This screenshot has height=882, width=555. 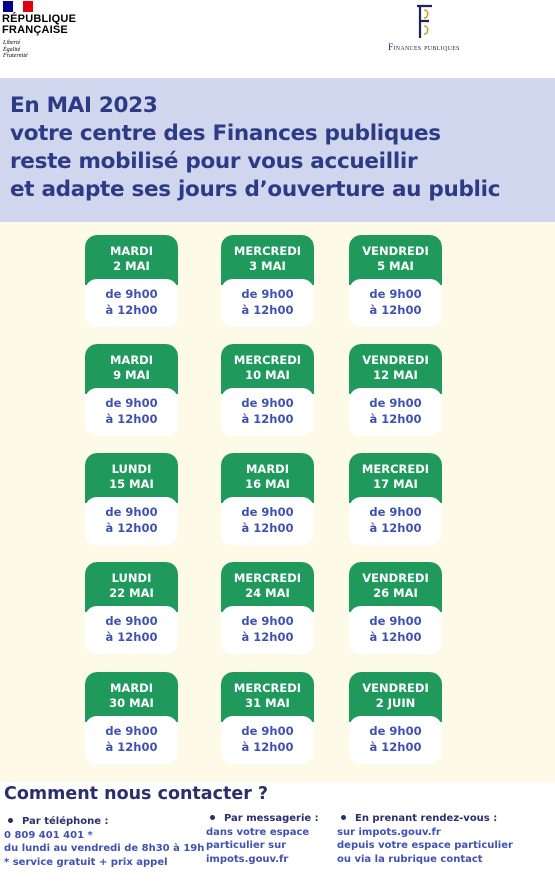 I want to click on day-card-header: MERCREDI 17 MAI, so click(x=395, y=478).